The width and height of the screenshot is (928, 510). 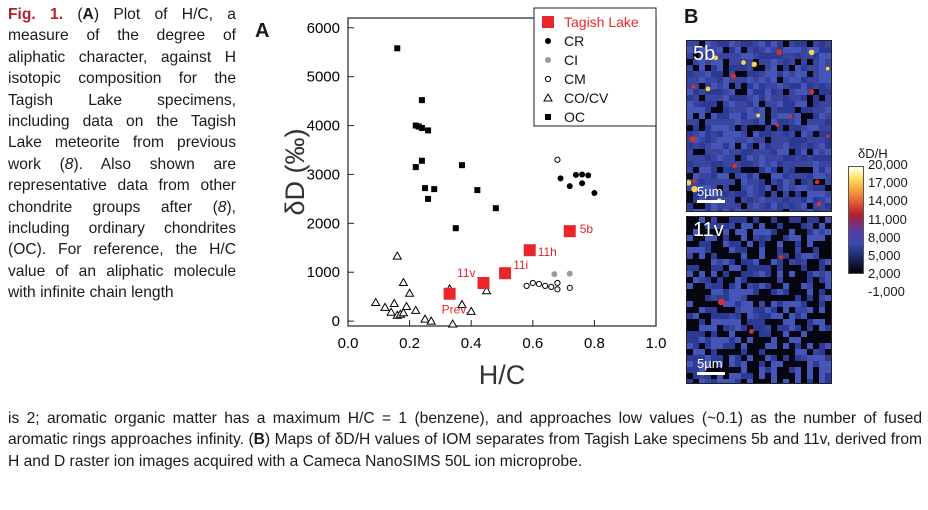 I want to click on x-tick-label: 1.0, so click(x=656, y=343).